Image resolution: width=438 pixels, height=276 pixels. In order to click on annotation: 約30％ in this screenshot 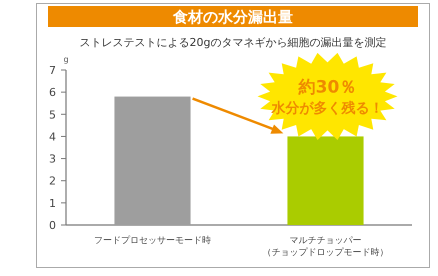, I will do `click(327, 87)`.